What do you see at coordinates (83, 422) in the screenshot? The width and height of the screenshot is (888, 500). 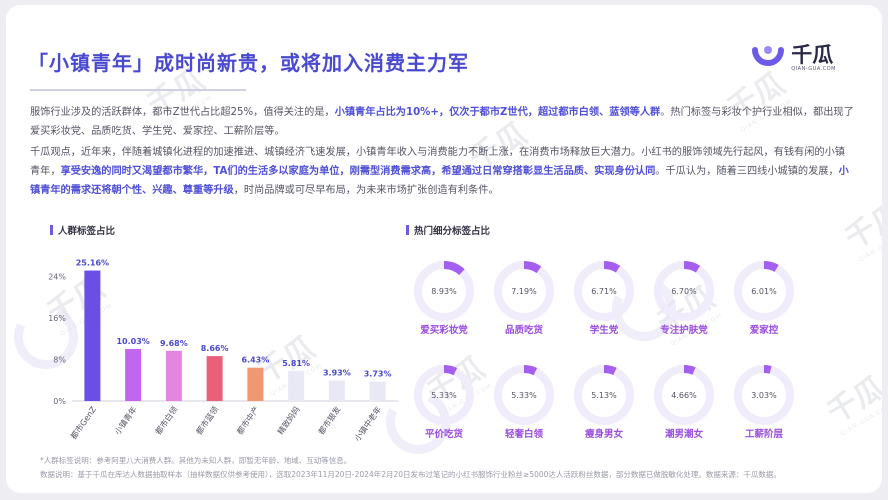 I see `x-category-label: 都市GenZ` at bounding box center [83, 422].